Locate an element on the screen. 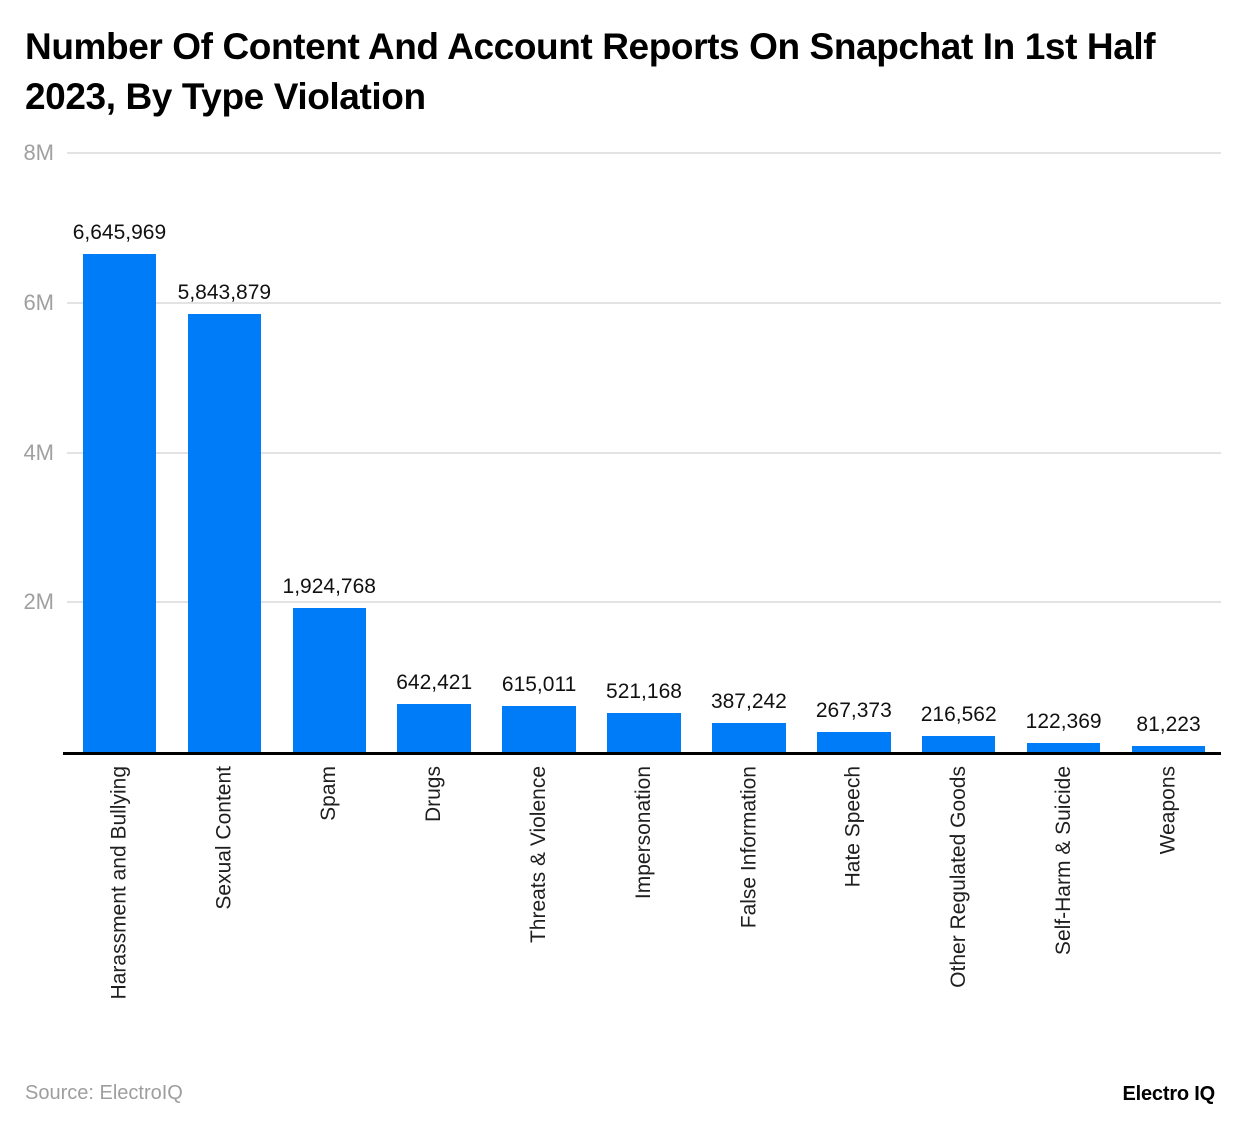  x-axis-label: Hate Speech is located at coordinates (853, 827).